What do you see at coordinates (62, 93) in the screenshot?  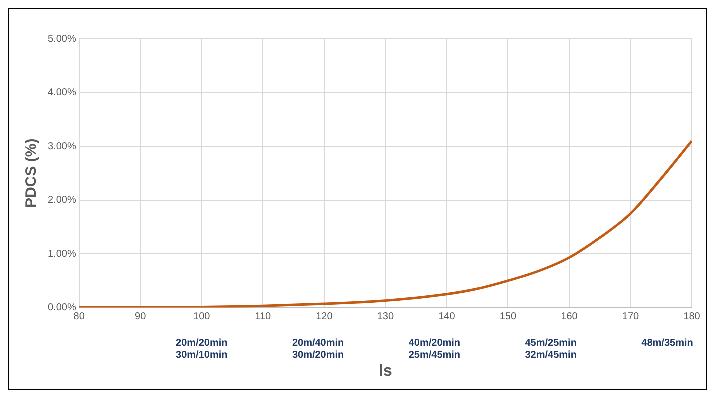 I see `y-tick-label: 4.00%` at bounding box center [62, 93].